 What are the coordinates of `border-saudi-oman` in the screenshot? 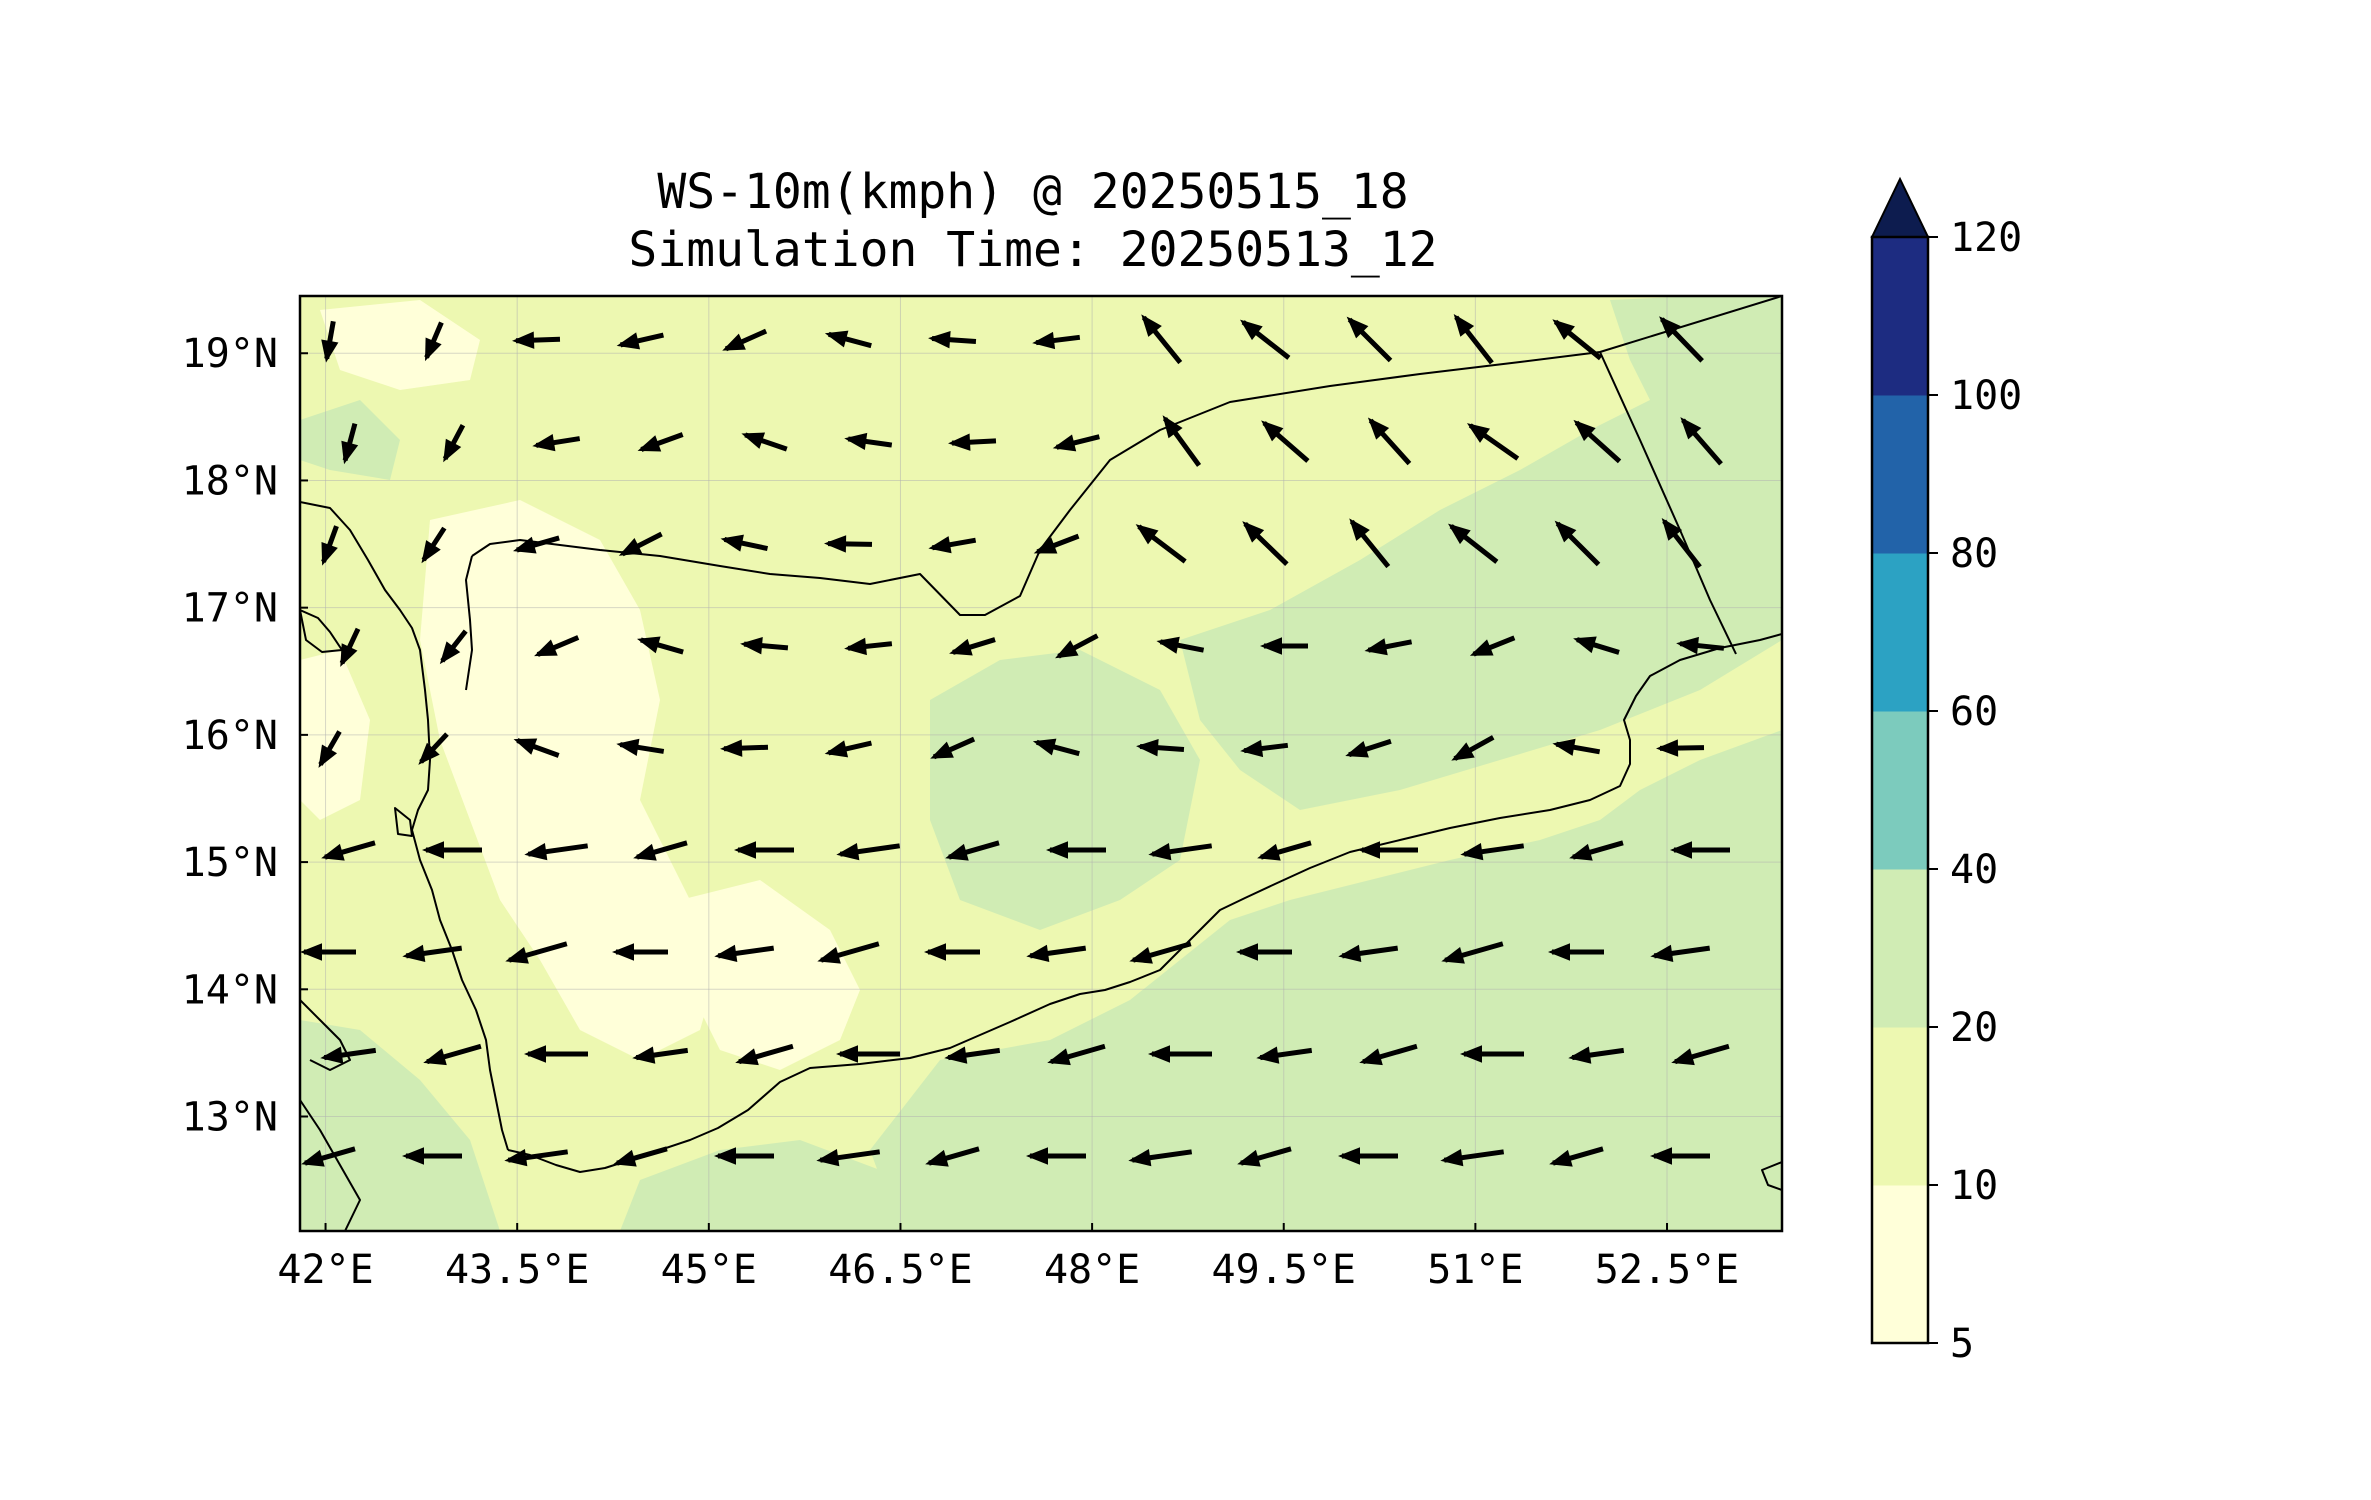 It's located at (1690, 324).